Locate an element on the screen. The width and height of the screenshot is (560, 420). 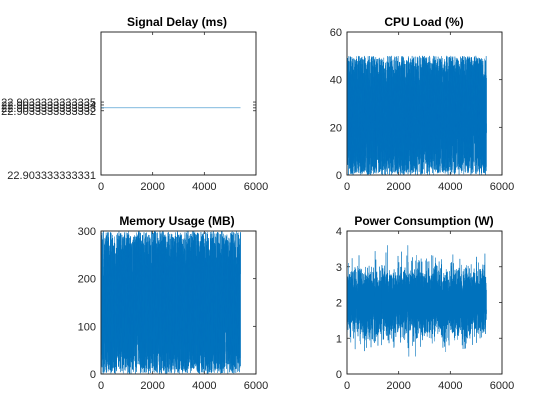
panel-cpu-load: CPU Load (%) 0 2000 4000 6000 0 20 40 60 is located at coordinates (422, 104).